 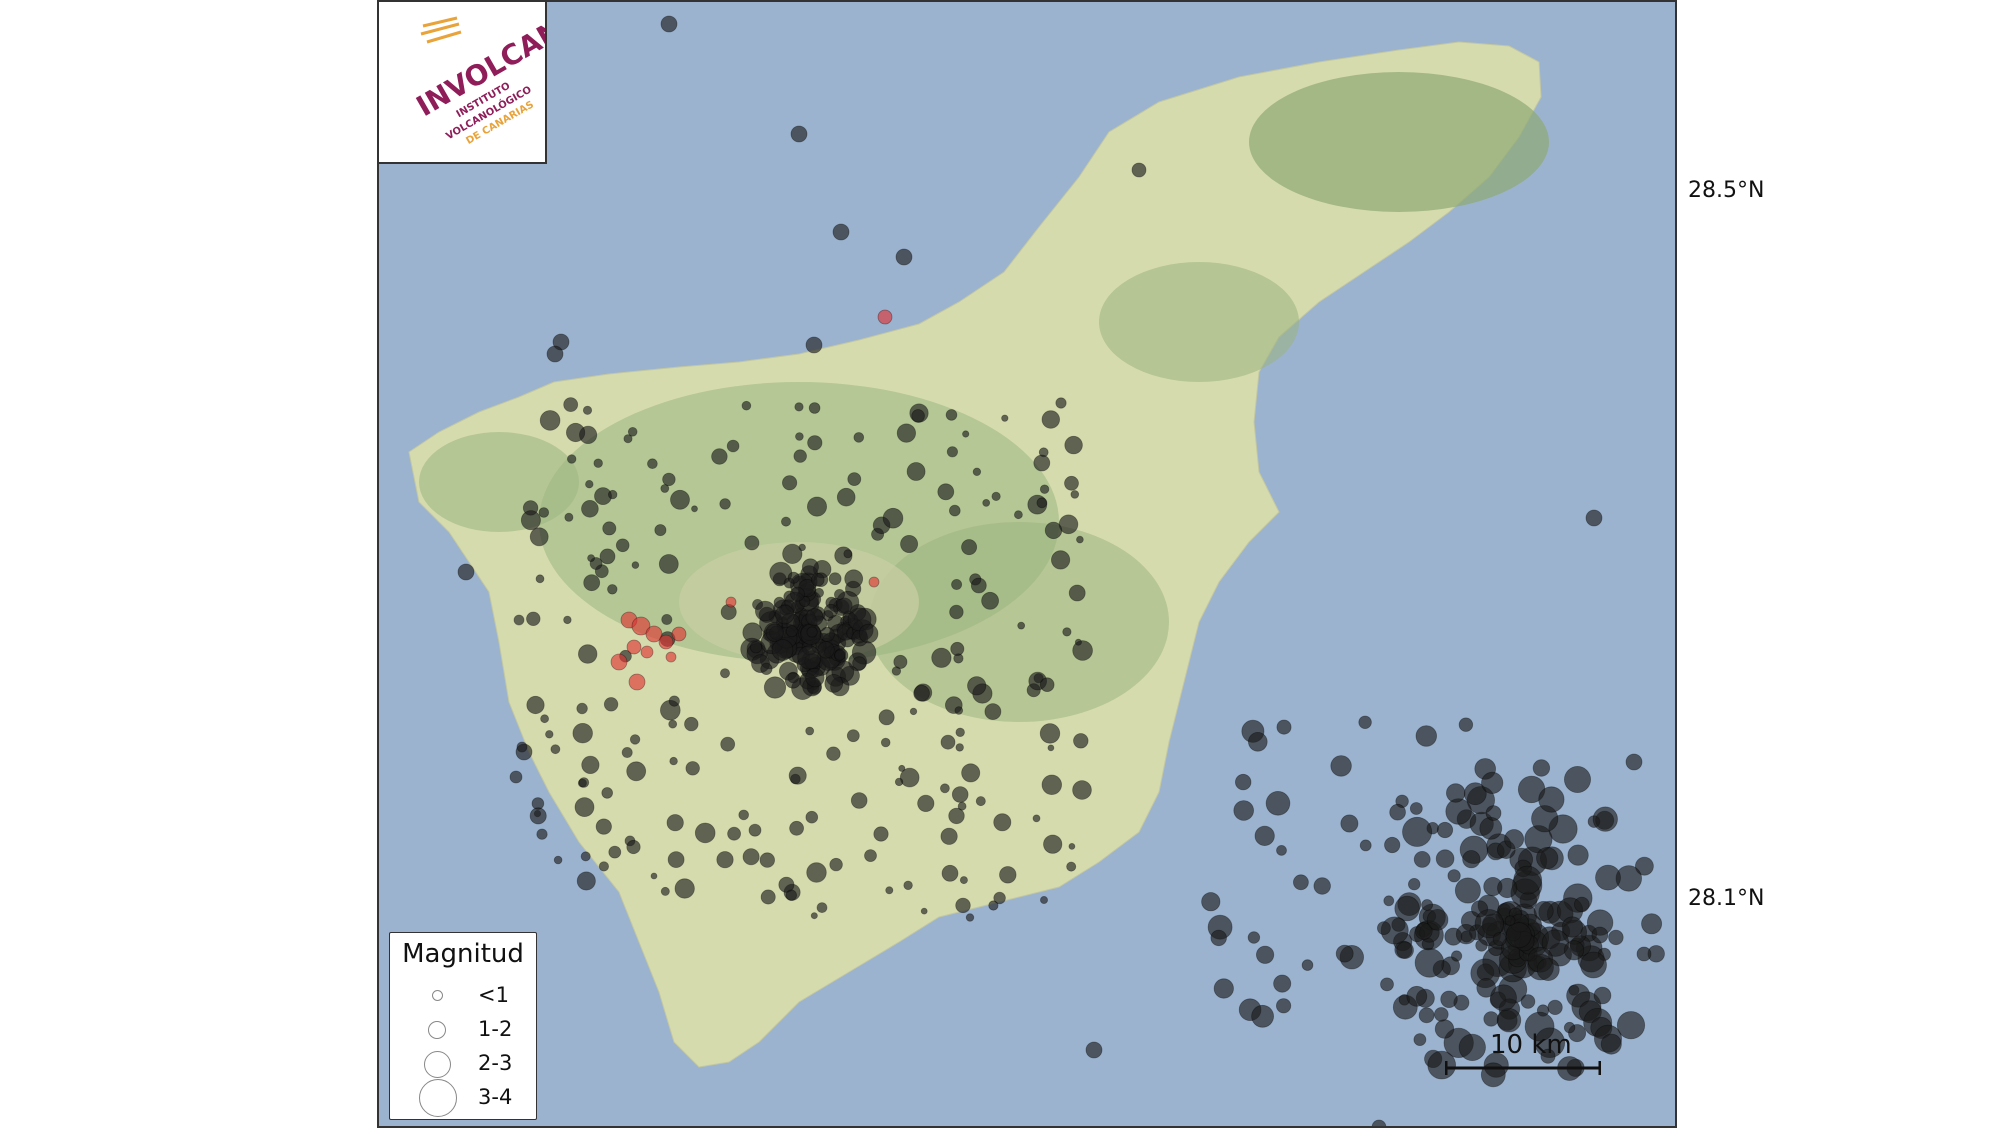 I want to click on legend-item: <1, so click(x=463, y=996).